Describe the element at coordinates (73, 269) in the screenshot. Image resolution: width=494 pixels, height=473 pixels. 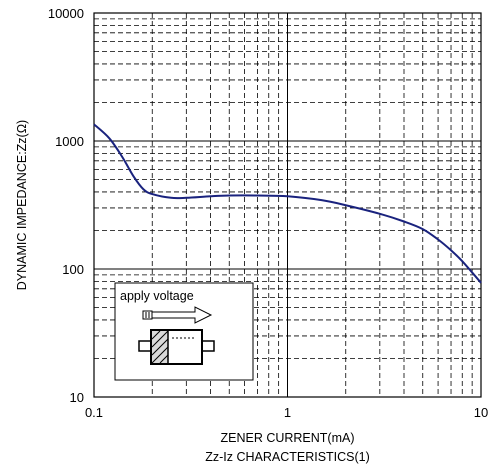
I see `y-tick-label: 100` at that location.